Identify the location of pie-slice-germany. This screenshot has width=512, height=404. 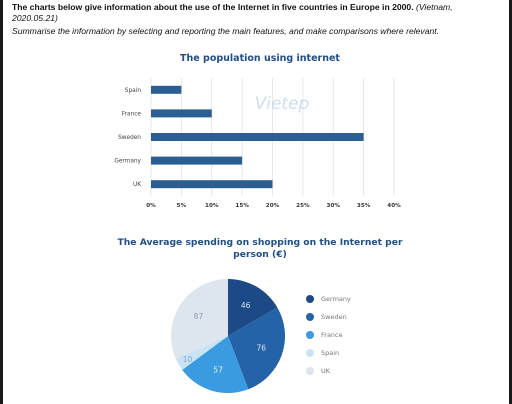
(253, 307).